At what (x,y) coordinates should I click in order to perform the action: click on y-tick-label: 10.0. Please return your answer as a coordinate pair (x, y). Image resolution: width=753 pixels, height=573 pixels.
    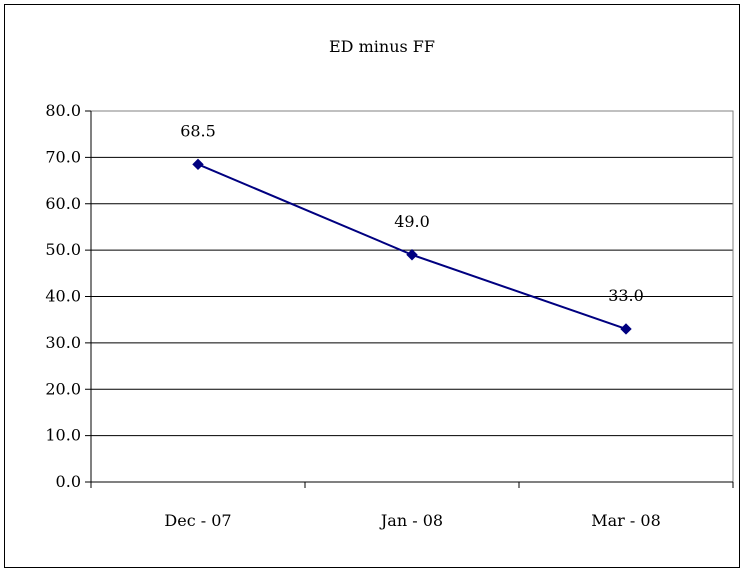
    Looking at the image, I should click on (63, 435).